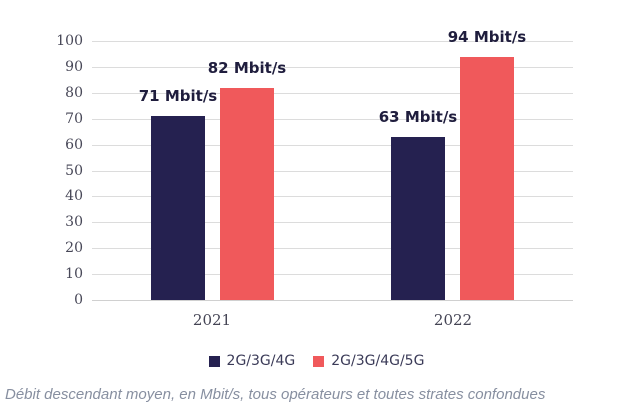  Describe the element at coordinates (453, 320) in the screenshot. I see `x-category-label: 2022` at that location.